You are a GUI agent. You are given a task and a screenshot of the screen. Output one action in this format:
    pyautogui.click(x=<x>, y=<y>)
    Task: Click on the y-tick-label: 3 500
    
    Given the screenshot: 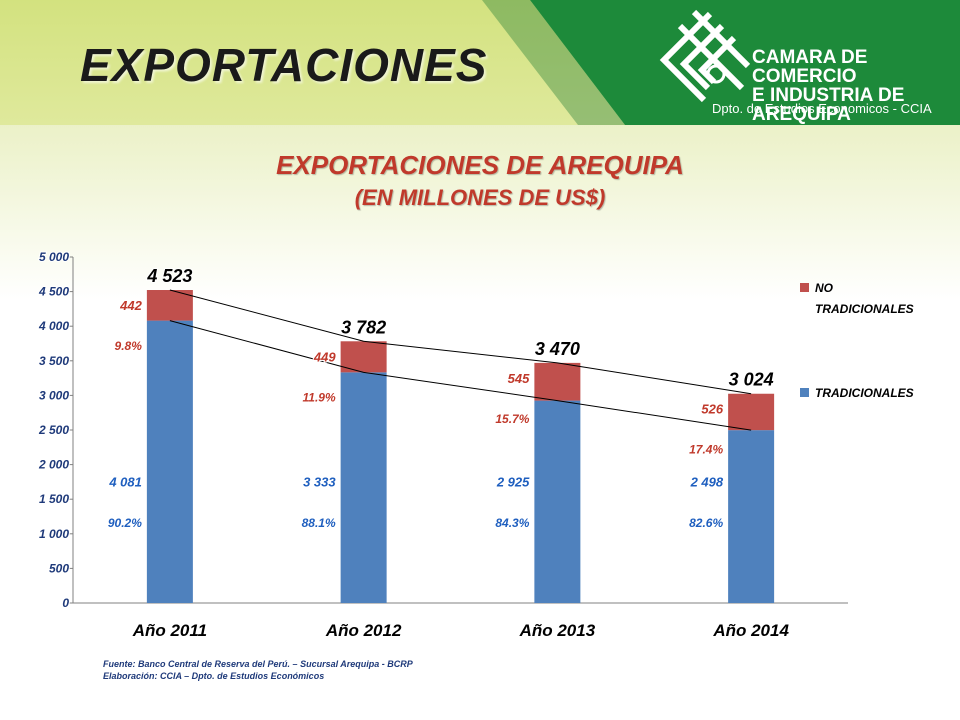 What is the action you would take?
    pyautogui.click(x=54, y=361)
    